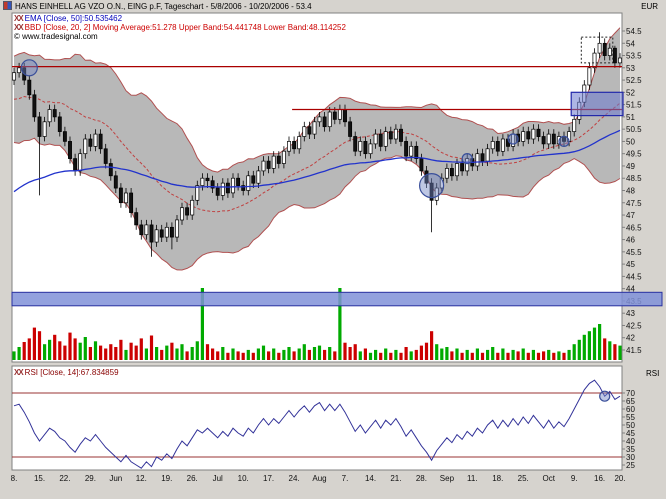 The width and height of the screenshot is (666, 499). What do you see at coordinates (19, 18) in the screenshot?
I see `indicator-icon: XX` at bounding box center [19, 18].